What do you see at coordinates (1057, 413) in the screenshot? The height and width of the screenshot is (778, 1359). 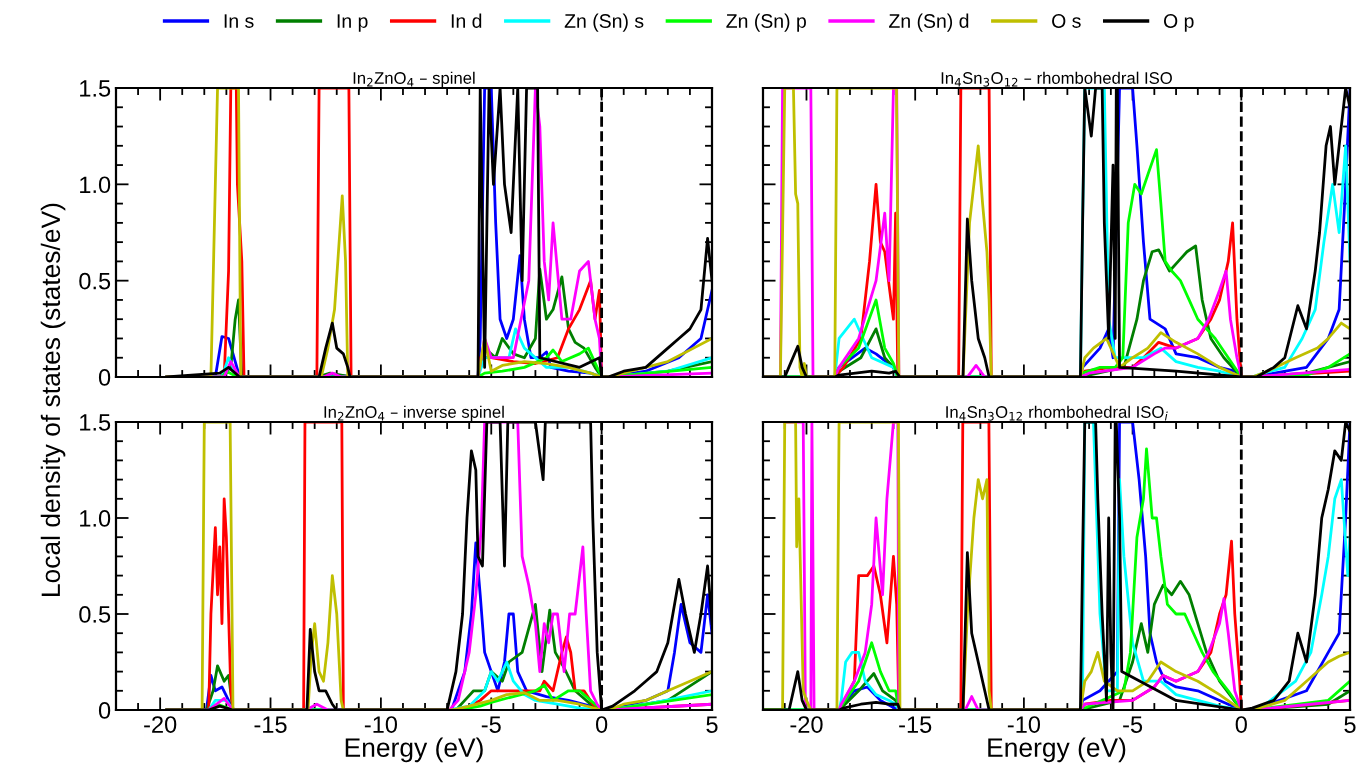 I see `chart-title: In$_{4}$Sn$_{3}$O$_{12}$ rhombohedral ISO$_{i}$` at bounding box center [1057, 413].